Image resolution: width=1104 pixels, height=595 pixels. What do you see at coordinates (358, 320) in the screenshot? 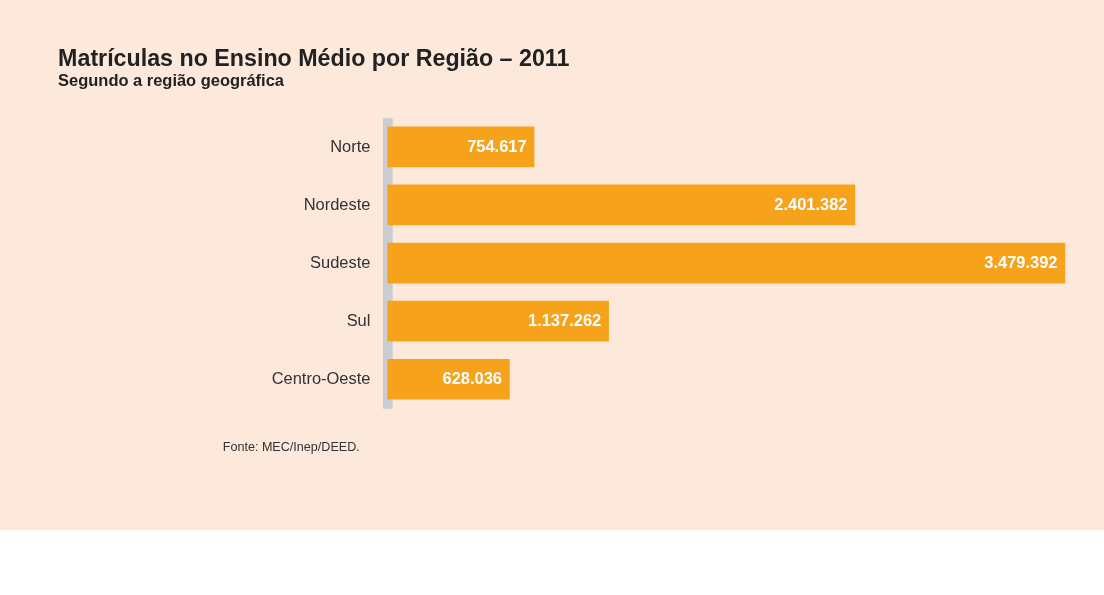
I see `y-tick-label: Sul` at bounding box center [358, 320].